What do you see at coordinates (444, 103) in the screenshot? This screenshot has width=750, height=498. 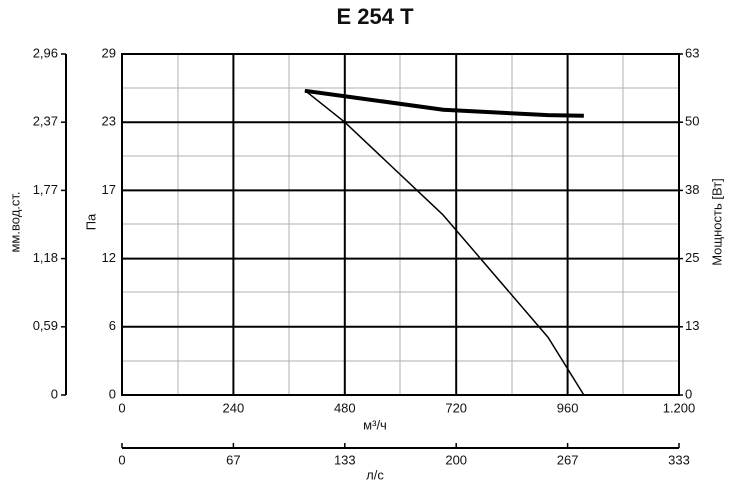 I see `curve` at bounding box center [444, 103].